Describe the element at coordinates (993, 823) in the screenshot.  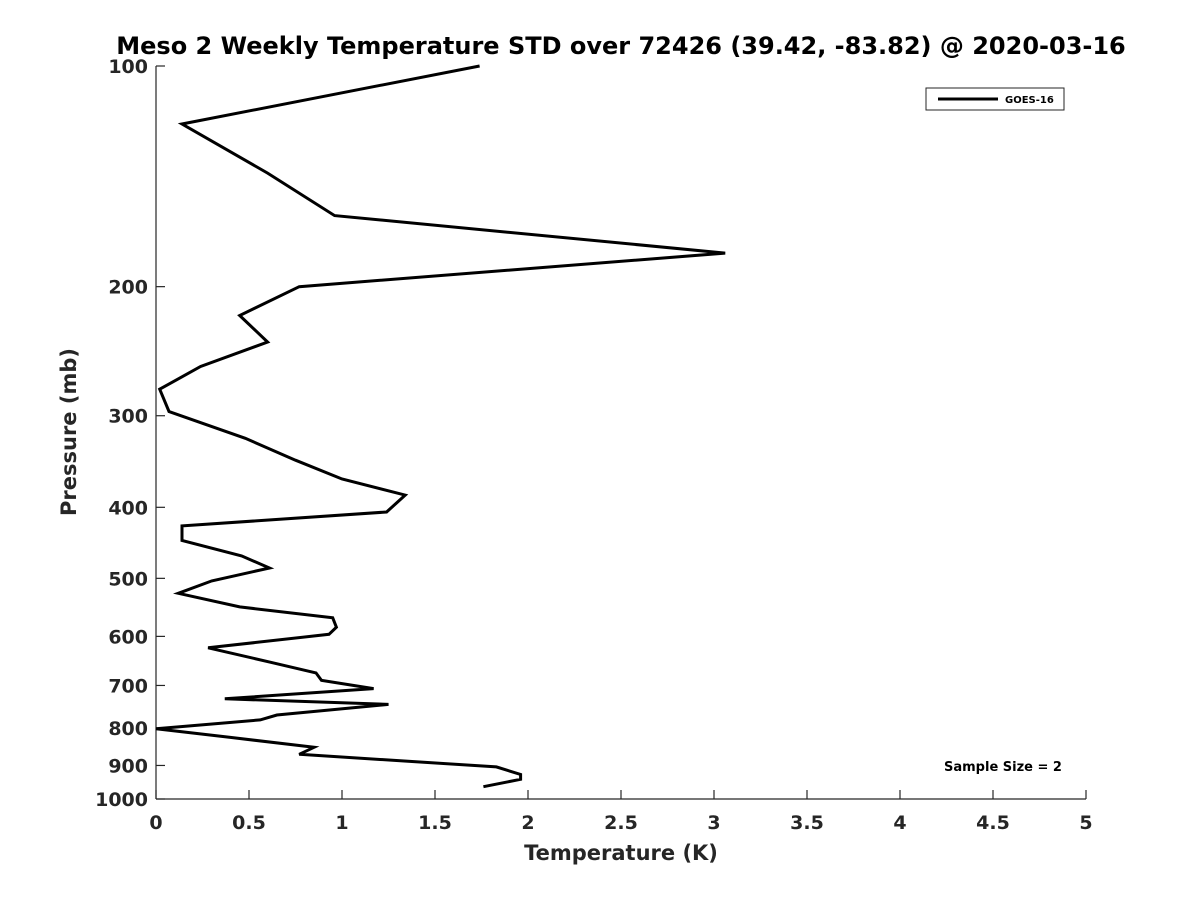
I see `x-tick-label: 4.5` at that location.